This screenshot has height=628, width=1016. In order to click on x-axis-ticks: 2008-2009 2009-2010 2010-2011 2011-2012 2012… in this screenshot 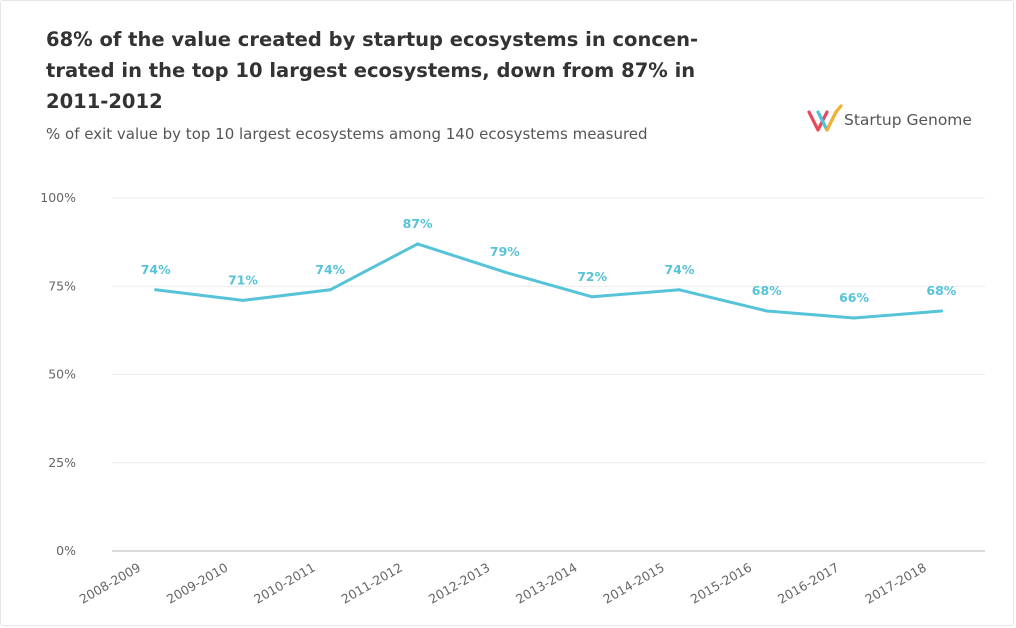, I will do `click(503, 583)`.